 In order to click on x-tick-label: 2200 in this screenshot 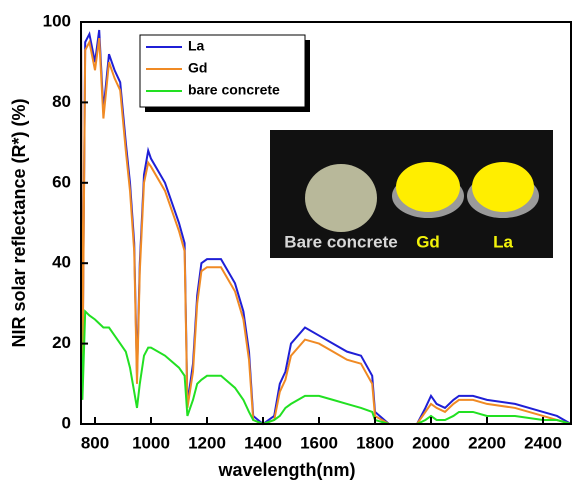, I will do `click(487, 442)`.